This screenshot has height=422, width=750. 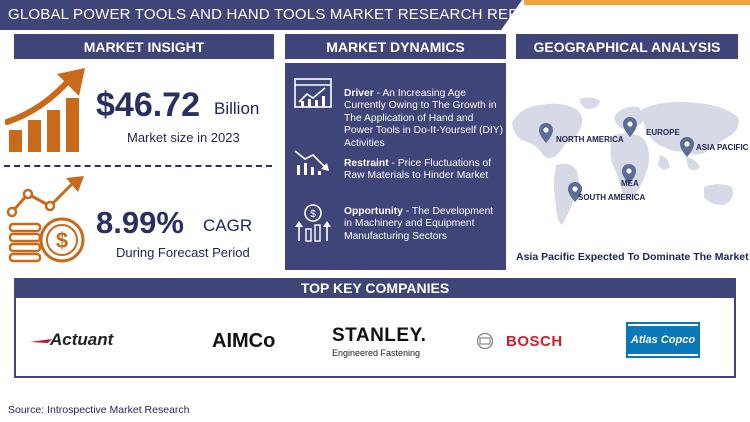 I want to click on asia-pacific-pin-icon, so click(x=687, y=147).